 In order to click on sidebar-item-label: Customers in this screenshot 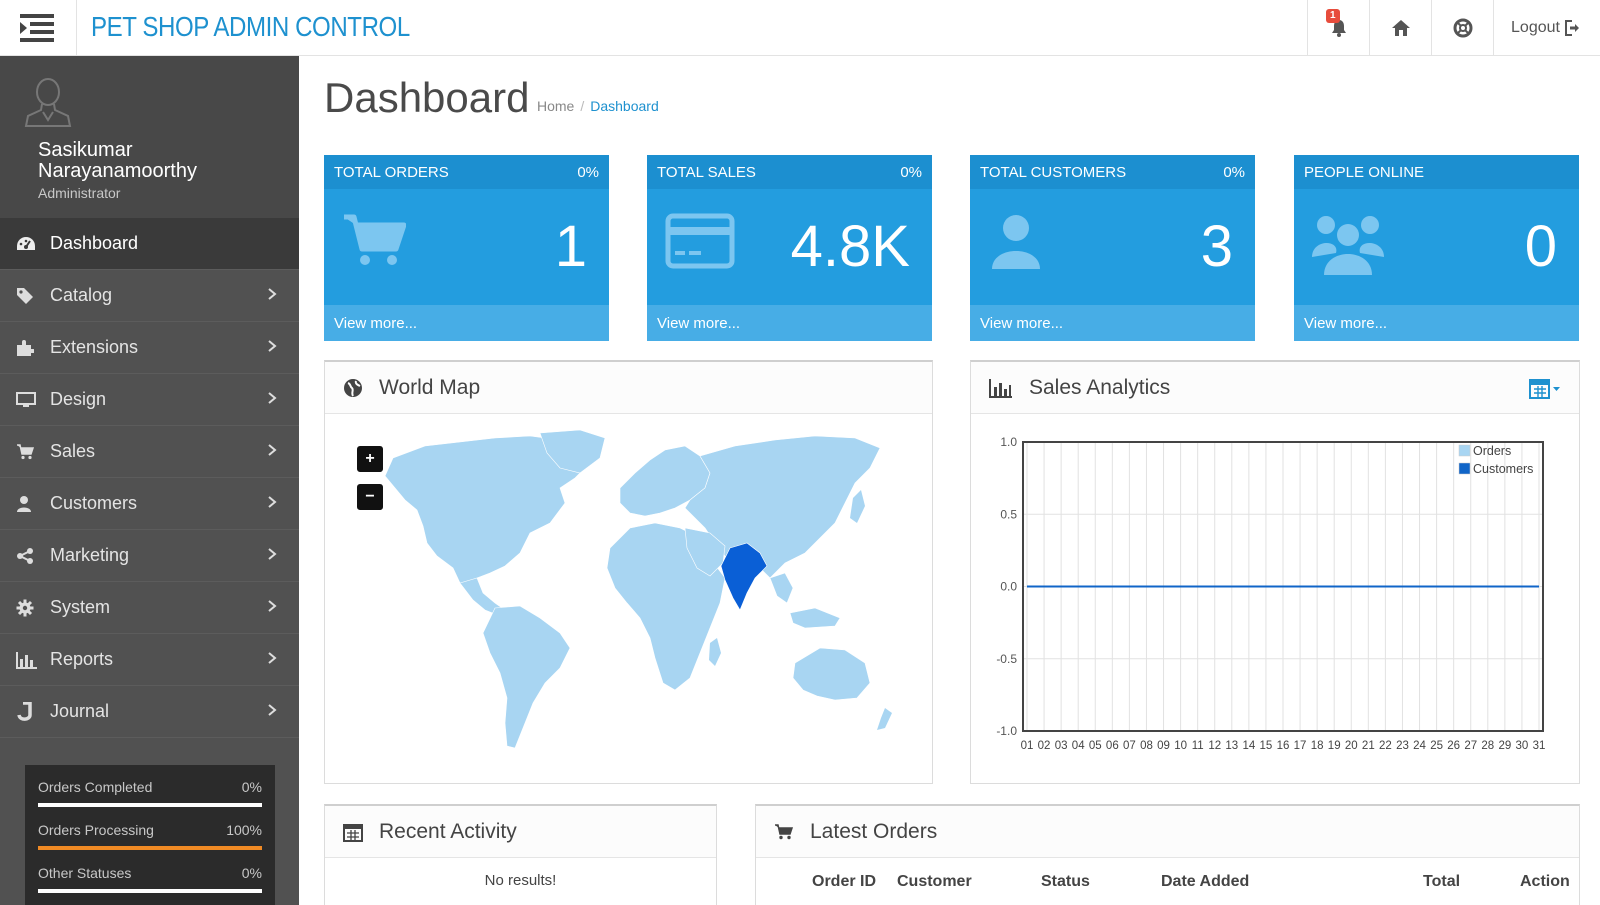, I will do `click(94, 503)`.